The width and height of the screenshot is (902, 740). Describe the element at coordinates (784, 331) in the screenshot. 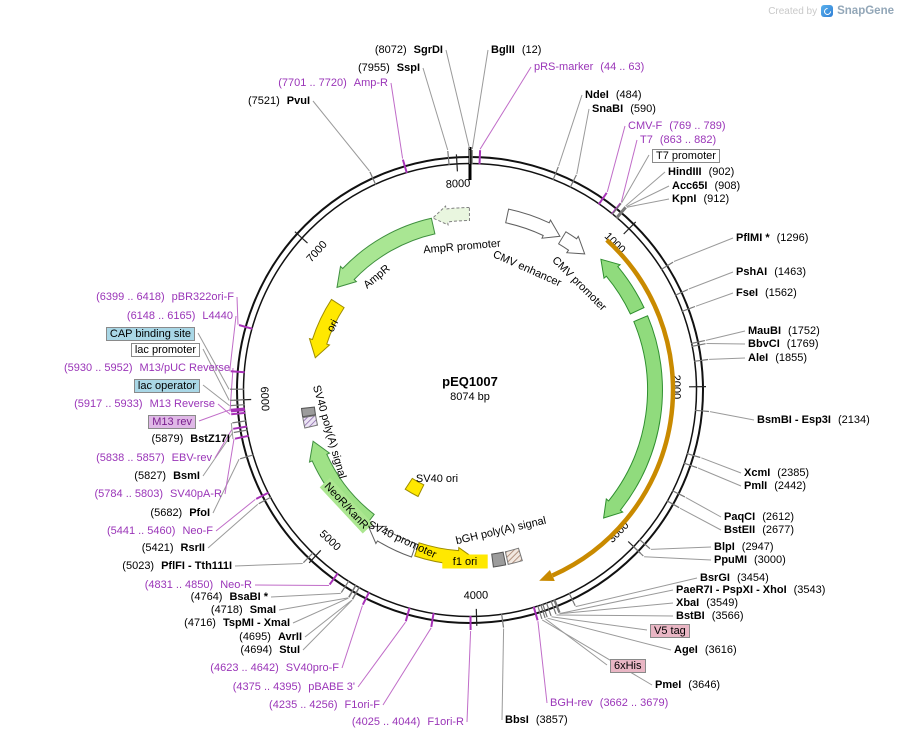

I see `site-label-maubi: MauBI (1752)` at that location.